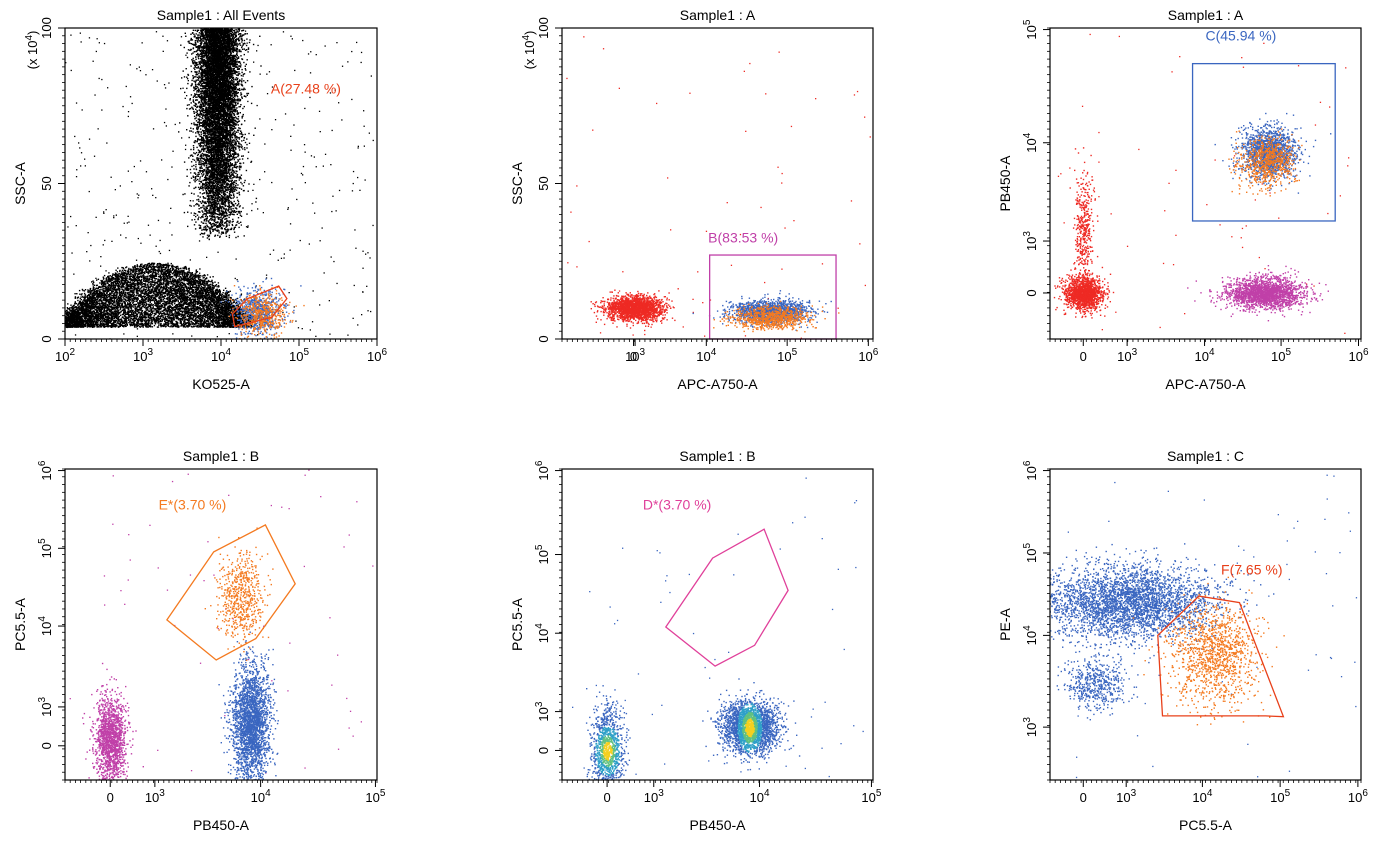 This screenshot has width=1389, height=849. I want to click on gate-A: A(27.48 %), so click(286, 204).